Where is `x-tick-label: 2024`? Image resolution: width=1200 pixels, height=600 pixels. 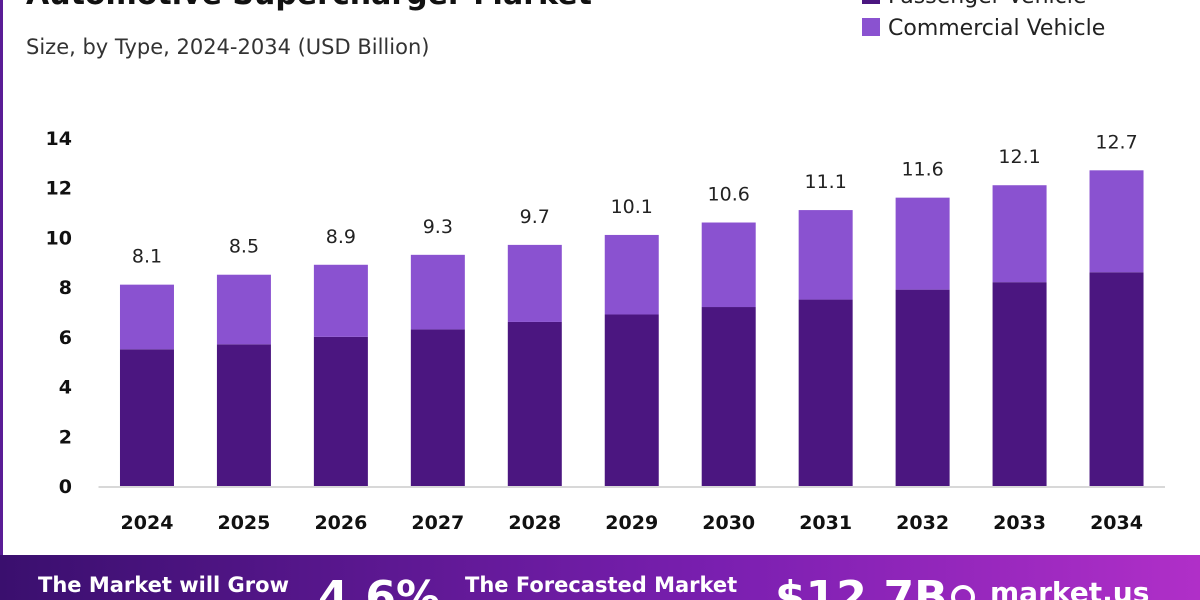 x-tick-label: 2024 is located at coordinates (147, 523).